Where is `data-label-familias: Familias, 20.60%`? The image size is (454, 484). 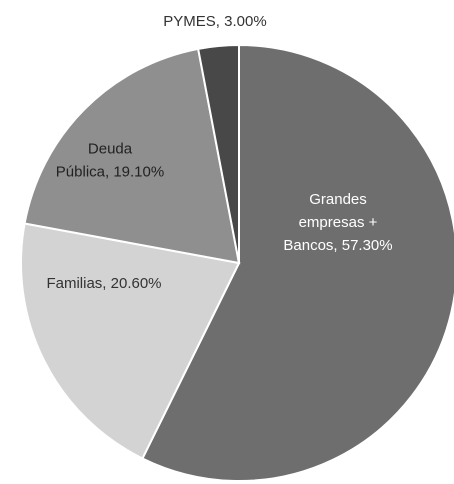 data-label-familias: Familias, 20.60% is located at coordinates (103, 283).